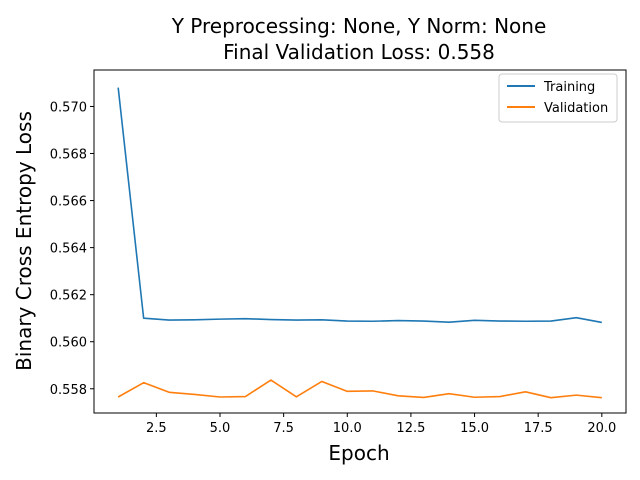 The height and width of the screenshot is (480, 640). What do you see at coordinates (381, 424) in the screenshot?
I see `x-axis-ticks: 2.5 5.0 7.5 10.0 12.5 15.0 17.5 20.0` at bounding box center [381, 424].